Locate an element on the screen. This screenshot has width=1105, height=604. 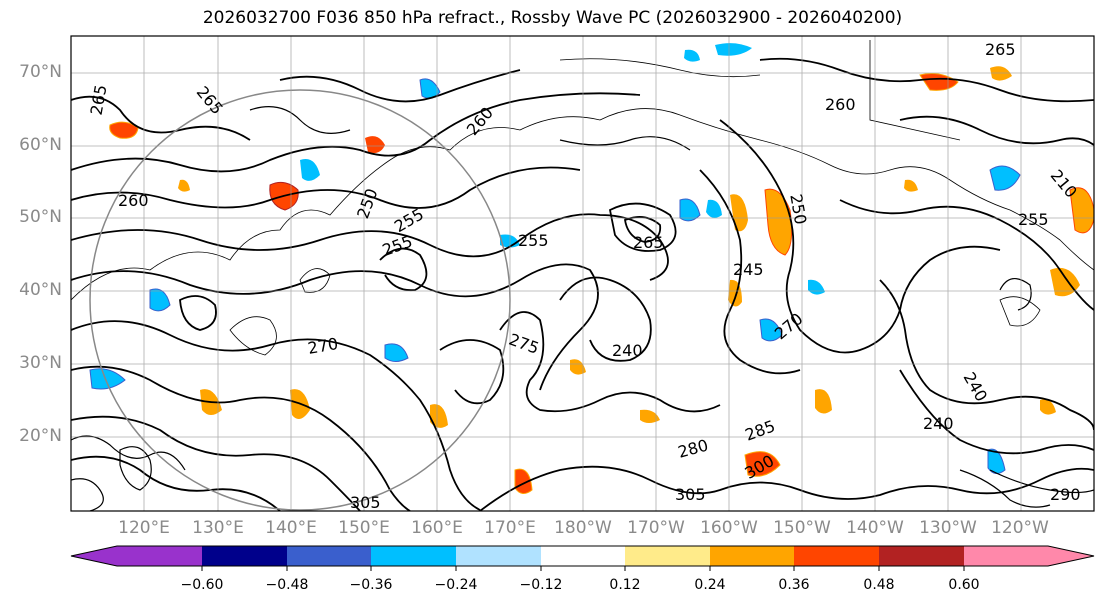
lat-label-60: 60°N is located at coordinates (40, 145).